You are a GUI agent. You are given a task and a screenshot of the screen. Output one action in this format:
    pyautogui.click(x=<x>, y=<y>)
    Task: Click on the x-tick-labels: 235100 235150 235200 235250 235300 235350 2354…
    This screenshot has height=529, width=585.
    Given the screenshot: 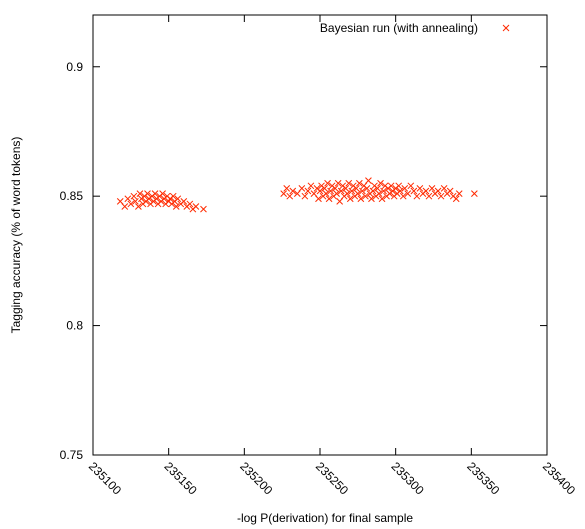 What is the action you would take?
    pyautogui.click(x=332, y=478)
    